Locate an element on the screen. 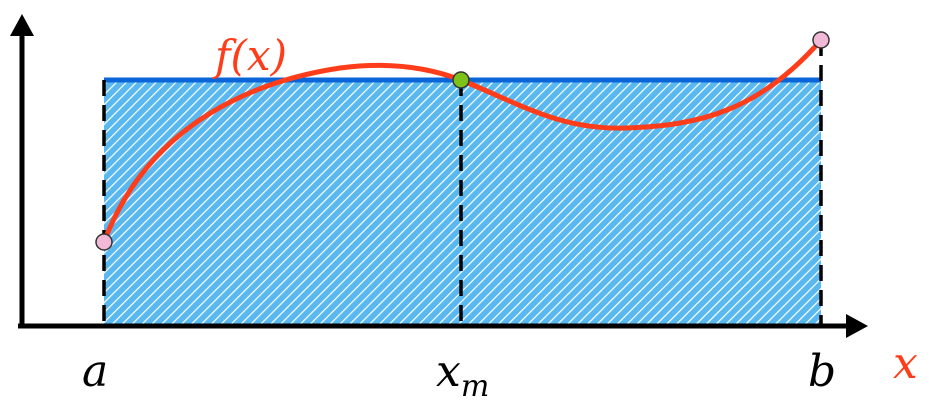  x-axis-label: x is located at coordinates (905, 363).